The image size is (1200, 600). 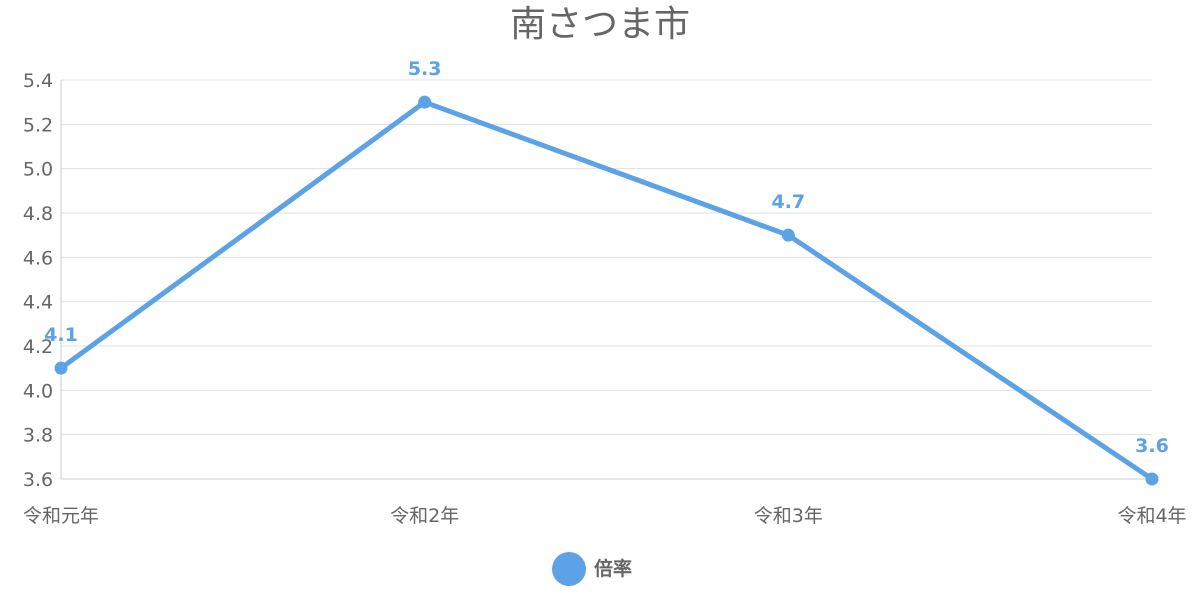 I want to click on data-label: 4.1, so click(x=61, y=335).